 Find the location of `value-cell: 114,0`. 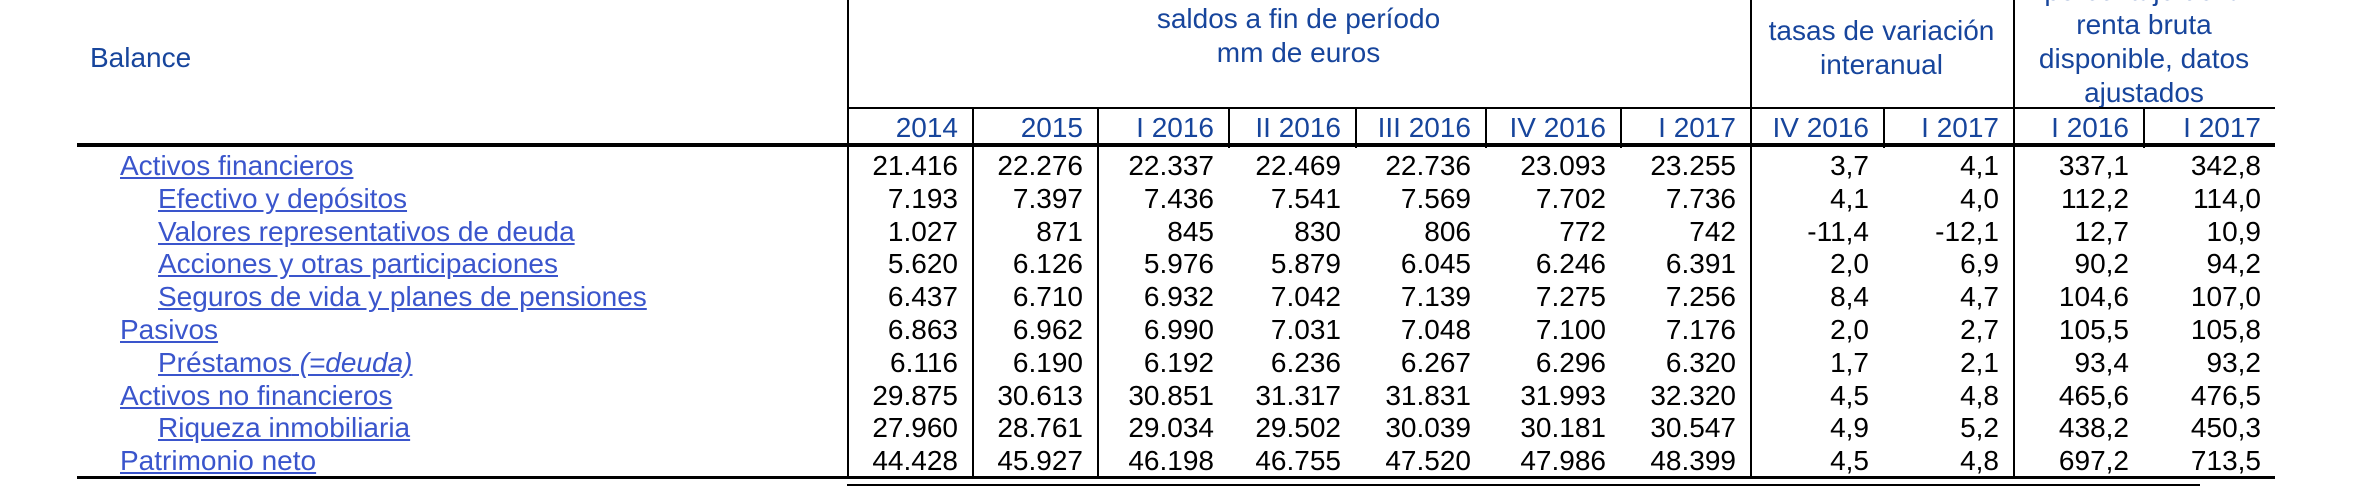

value-cell: 114,0 is located at coordinates (2227, 198).